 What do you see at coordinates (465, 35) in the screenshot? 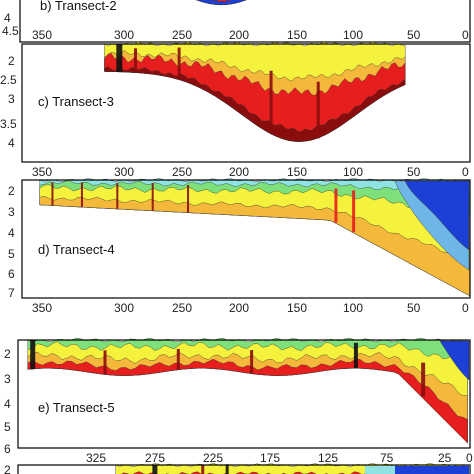
I see `transect-2-xtick-7: 0` at bounding box center [465, 35].